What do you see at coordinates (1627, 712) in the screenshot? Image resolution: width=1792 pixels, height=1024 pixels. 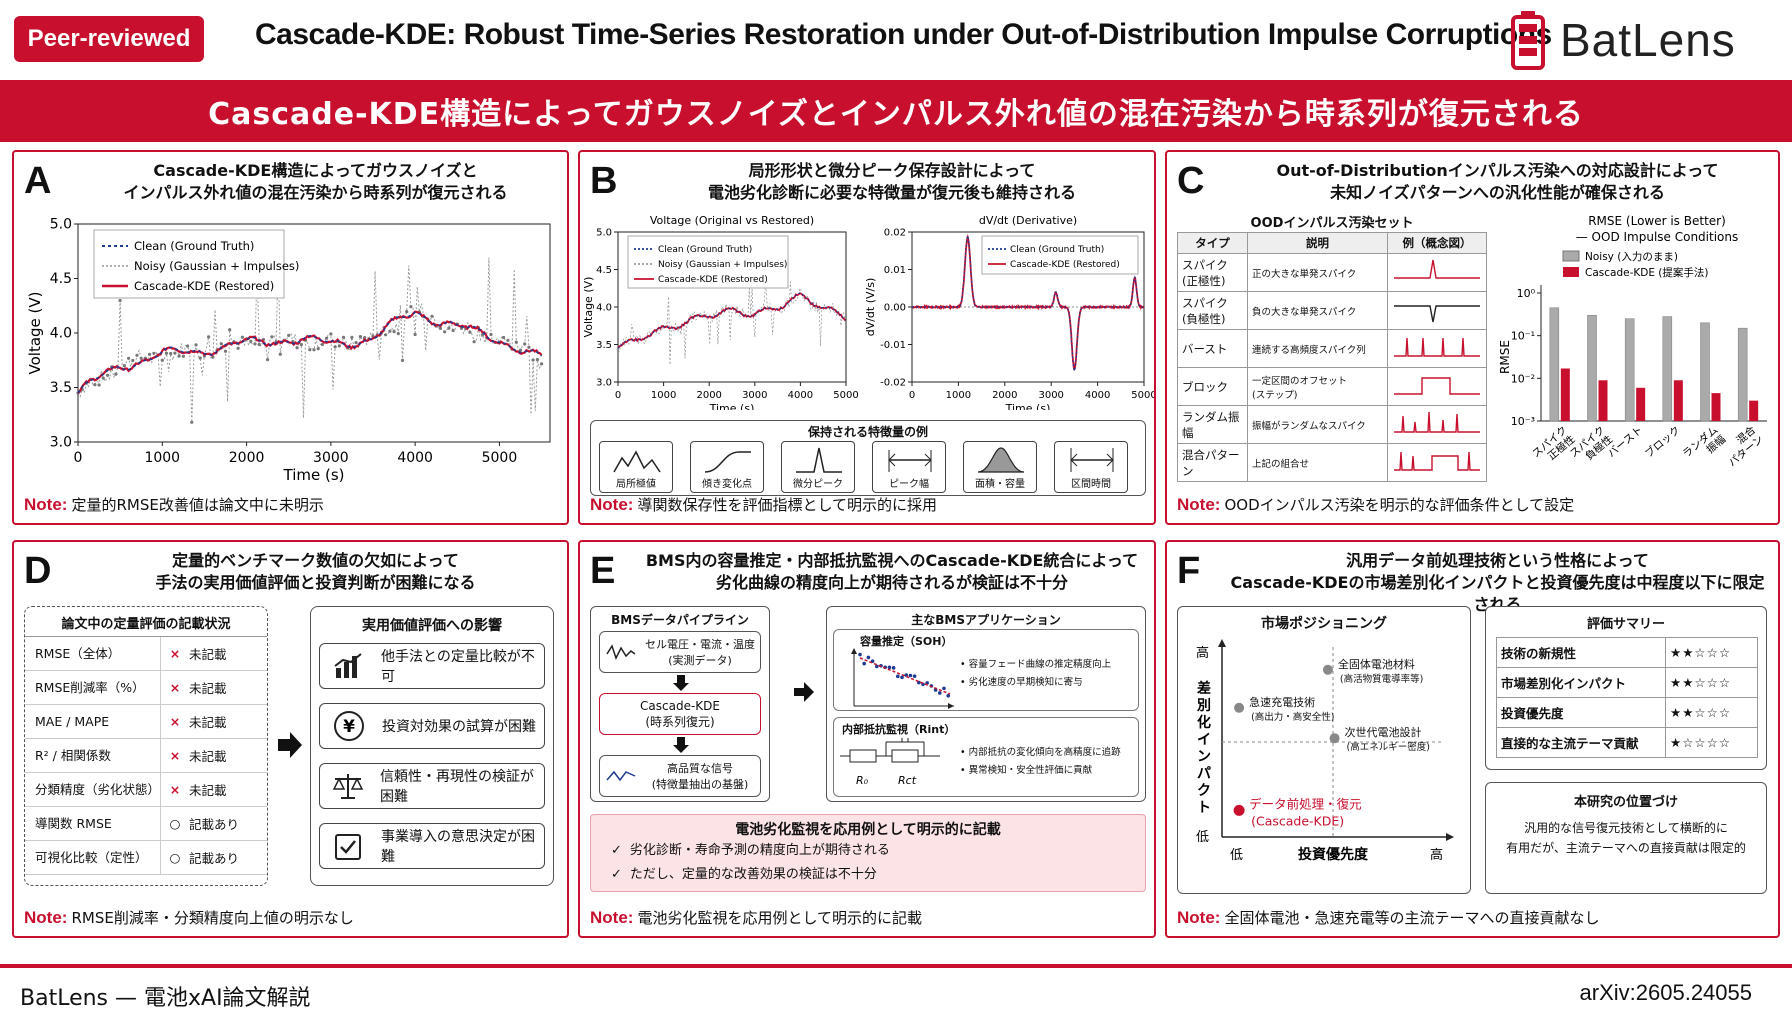 I see `summary-row: 投資優先度 ★★☆☆☆` at bounding box center [1627, 712].